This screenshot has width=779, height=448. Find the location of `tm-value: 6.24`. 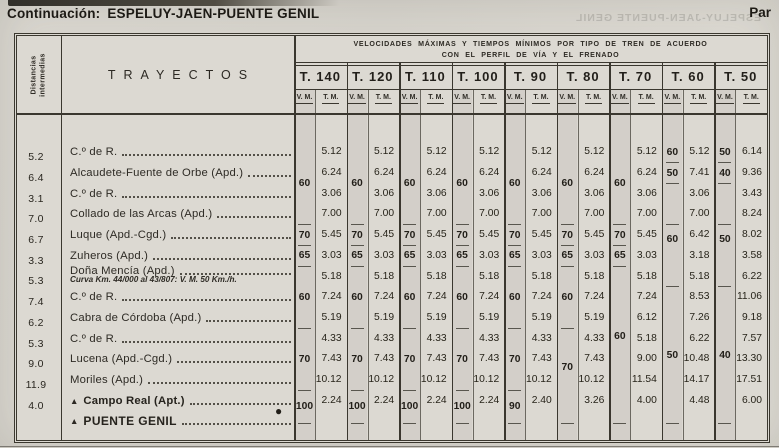

tm-value: 6.24 is located at coordinates (646, 173).